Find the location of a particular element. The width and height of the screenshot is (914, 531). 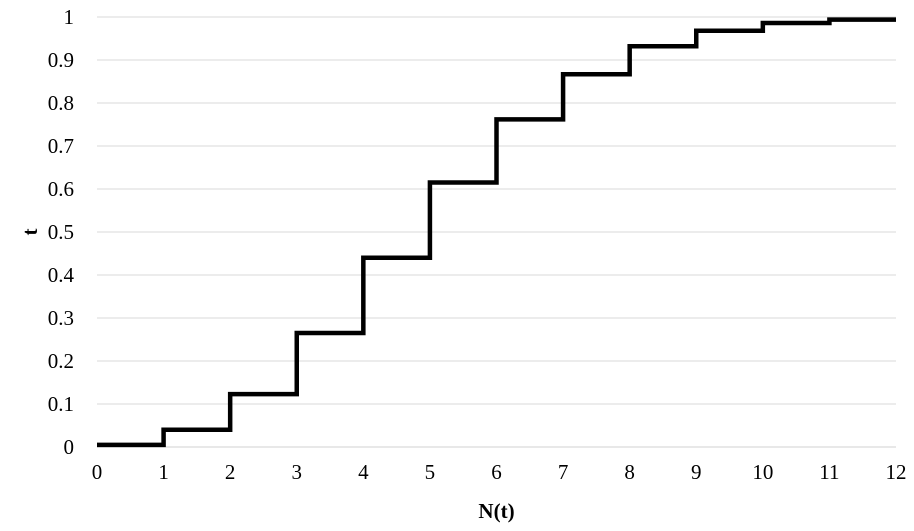

x-tick-label: 8 is located at coordinates (629, 472).